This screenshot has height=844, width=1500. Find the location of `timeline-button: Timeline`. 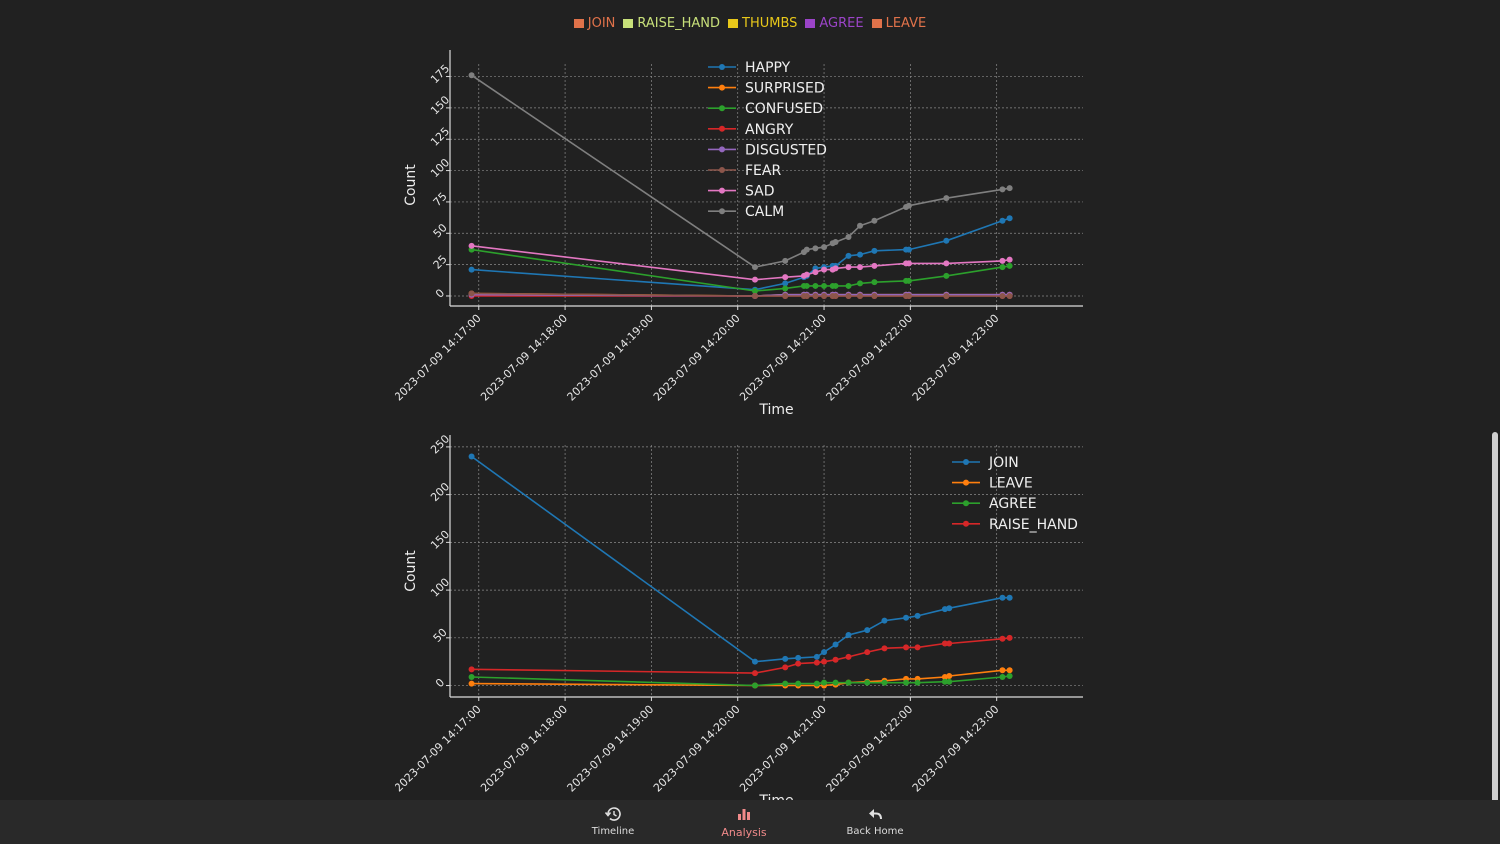

timeline-button: Timeline is located at coordinates (613, 821).